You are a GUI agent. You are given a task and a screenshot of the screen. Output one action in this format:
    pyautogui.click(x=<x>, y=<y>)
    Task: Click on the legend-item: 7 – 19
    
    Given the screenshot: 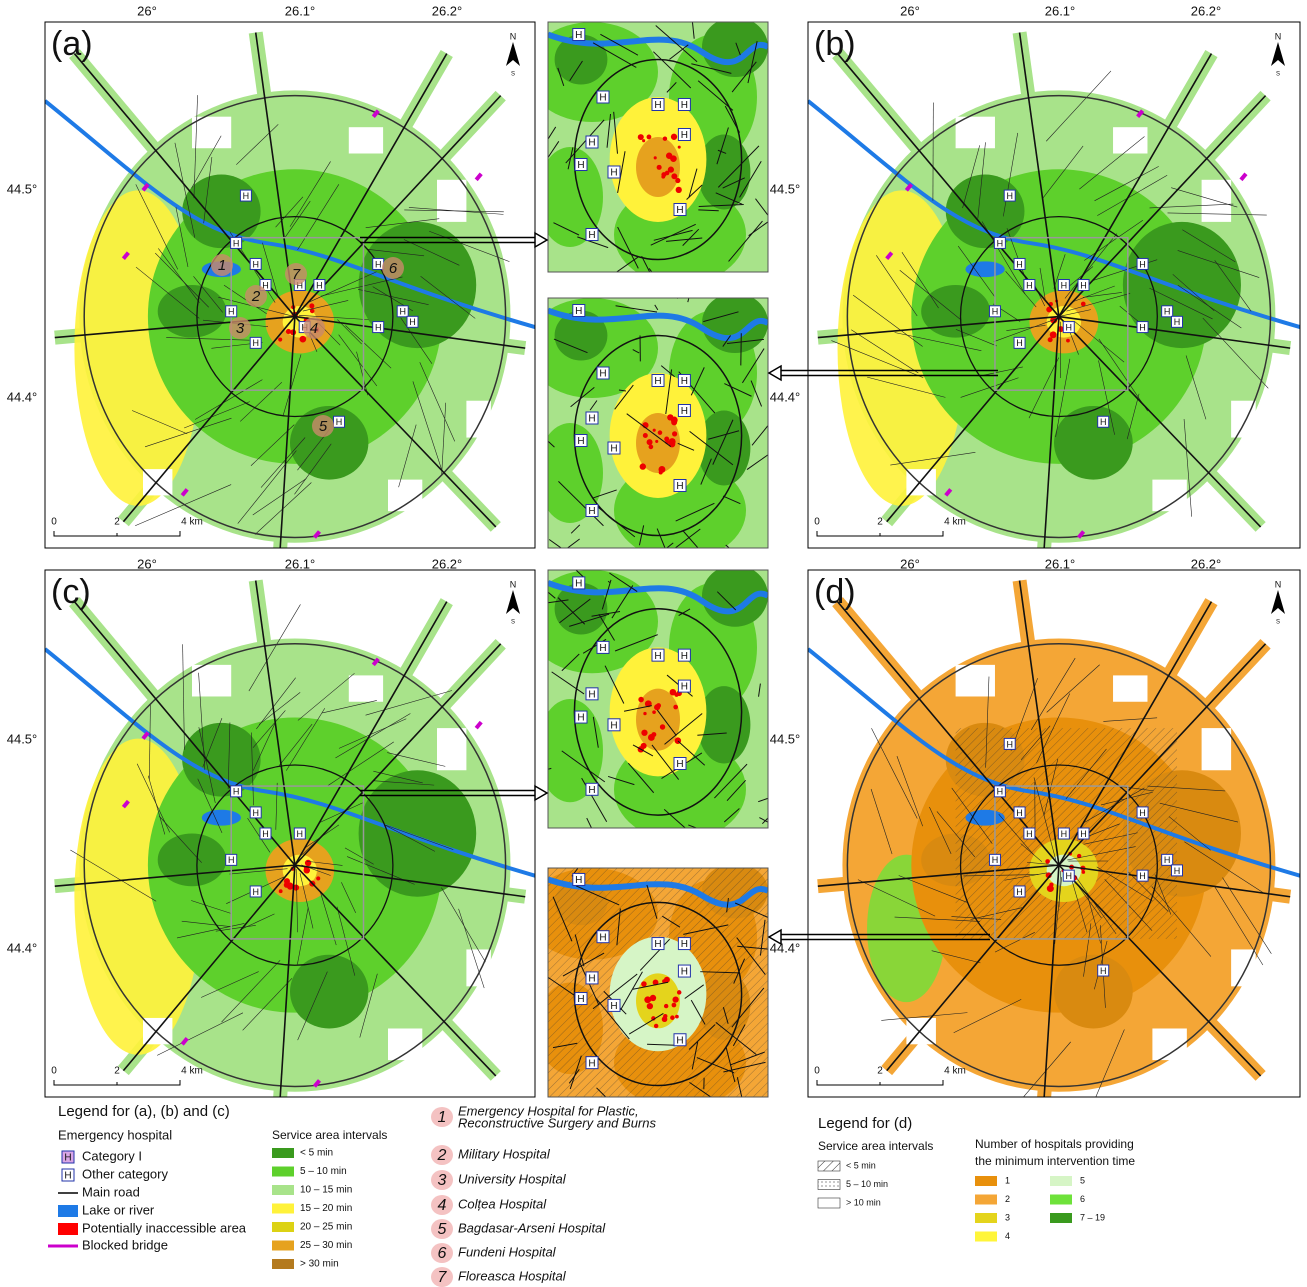 What is the action you would take?
    pyautogui.click(x=1092, y=1217)
    